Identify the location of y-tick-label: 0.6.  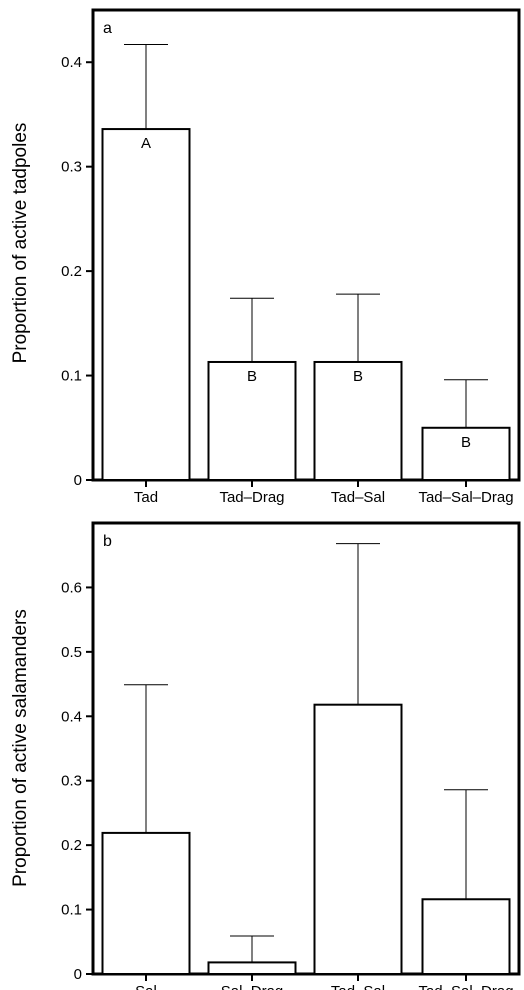
(71, 587).